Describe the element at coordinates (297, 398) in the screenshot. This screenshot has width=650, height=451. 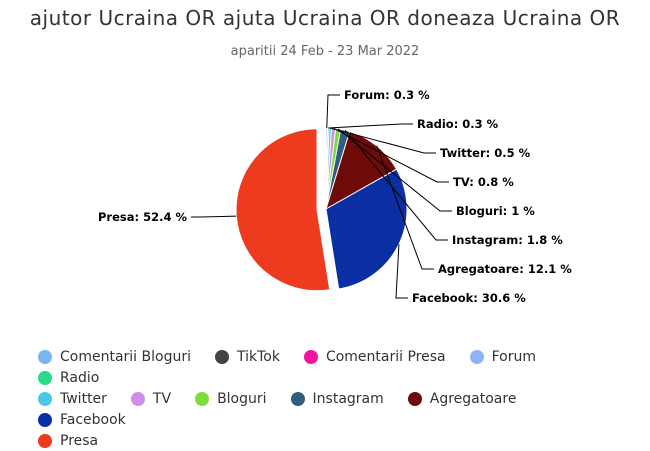
I see `legend-swatch-instagram` at that location.